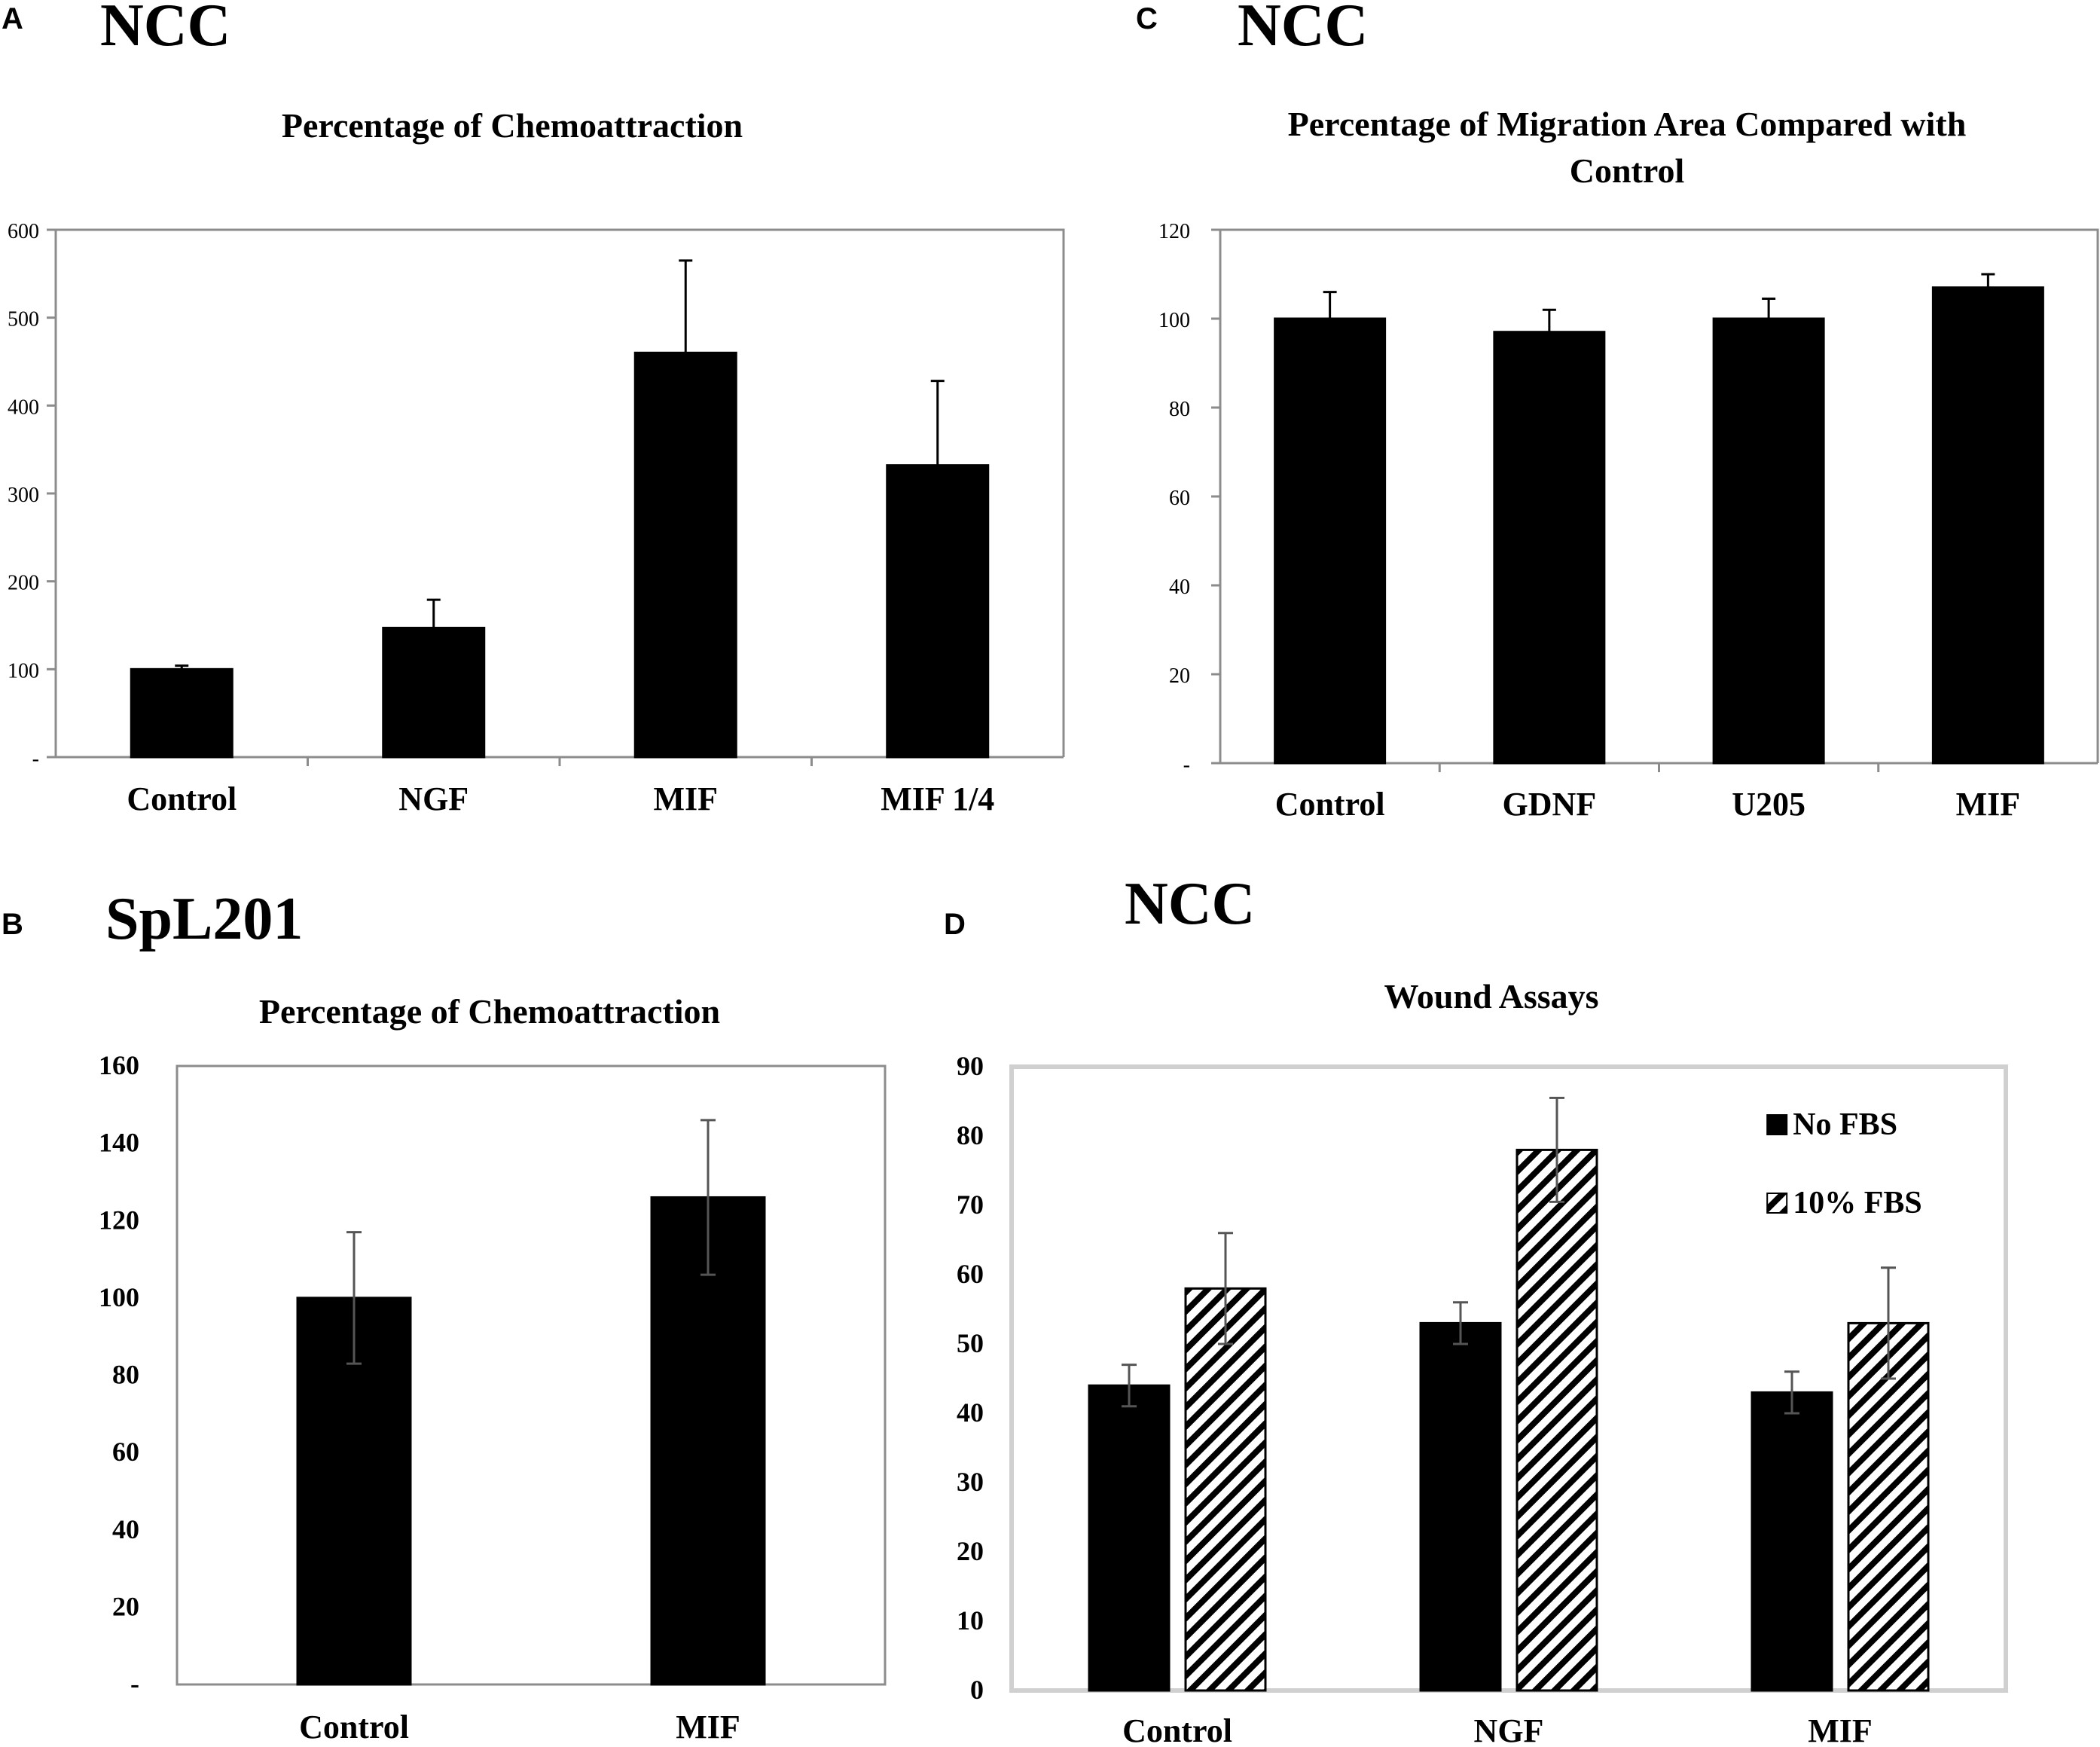 The image size is (2100, 1747). I want to click on chart-a-y-tick-label: -, so click(35, 759).